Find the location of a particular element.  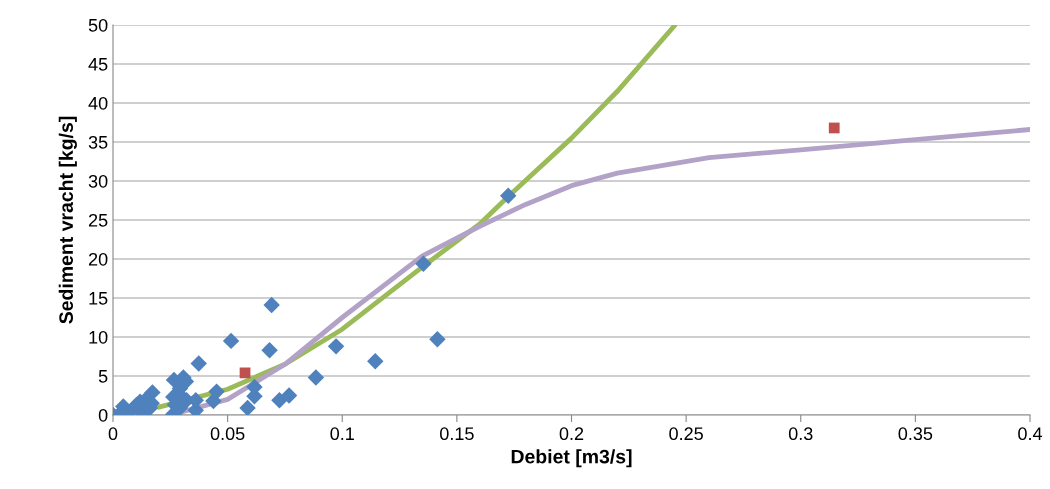

y-tick-label: 40 is located at coordinates (98, 103).